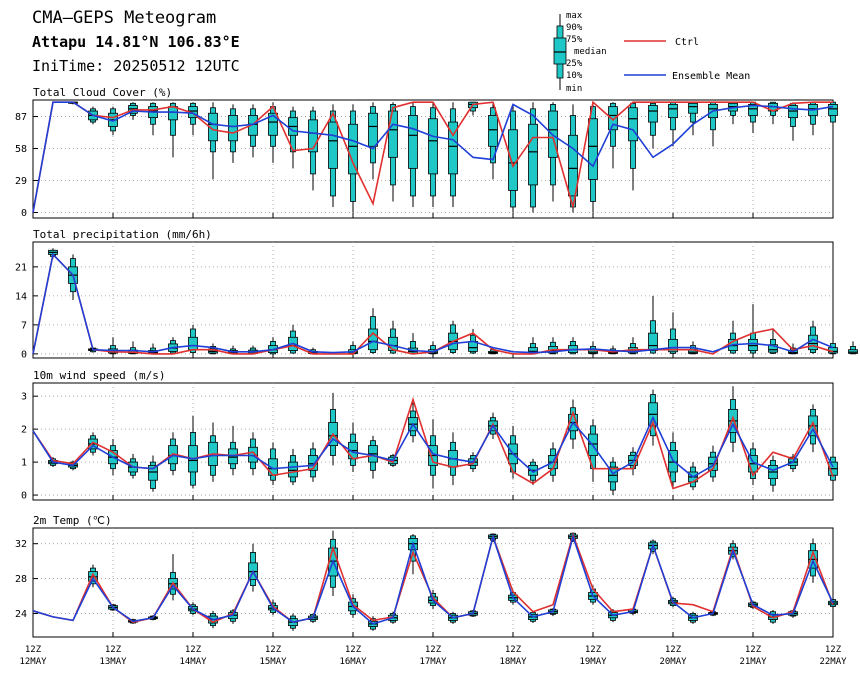 Image resolution: width=860 pixels, height=680 pixels. I want to click on legend-ctrl-label: Ctrl, so click(687, 42).